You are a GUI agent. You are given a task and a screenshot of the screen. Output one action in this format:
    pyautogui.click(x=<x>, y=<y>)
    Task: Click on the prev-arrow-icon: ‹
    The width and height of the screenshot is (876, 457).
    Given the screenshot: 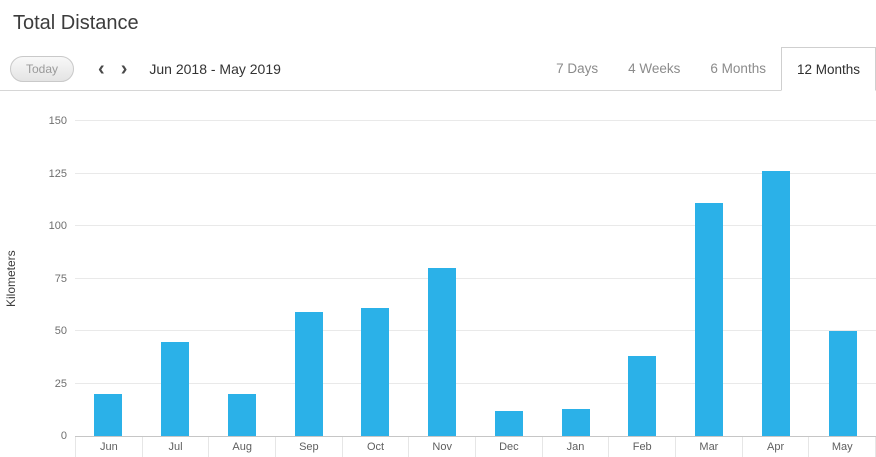 What is the action you would take?
    pyautogui.click(x=101, y=68)
    